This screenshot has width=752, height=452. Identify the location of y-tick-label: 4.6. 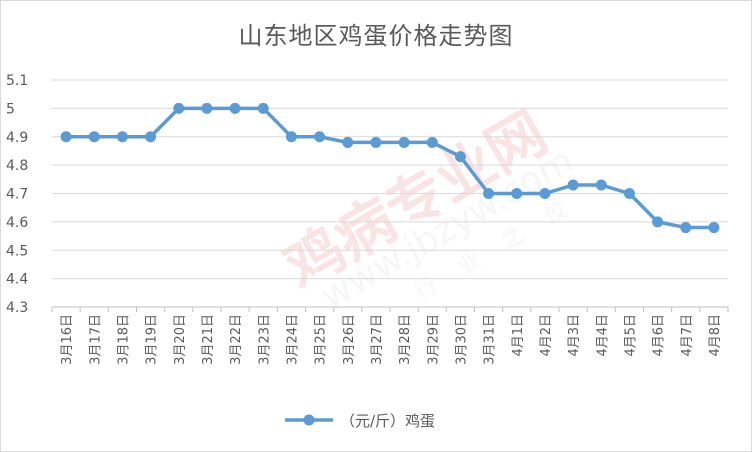
(17, 223).